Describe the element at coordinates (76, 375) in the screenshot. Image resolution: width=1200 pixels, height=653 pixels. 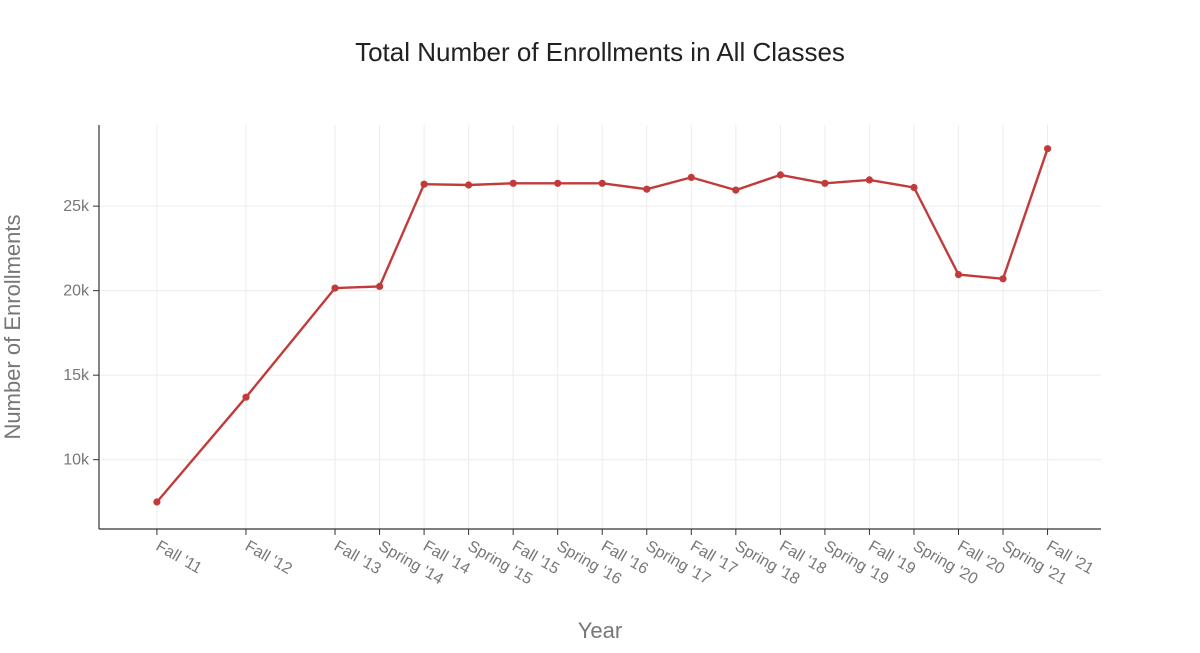
I see `y-tick-label: 15k` at that location.